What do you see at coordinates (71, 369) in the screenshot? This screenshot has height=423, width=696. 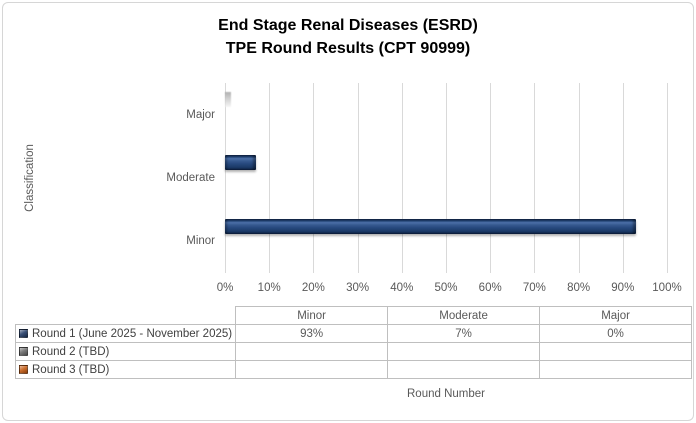 I see `legend-label: Round 3 (TBD)` at bounding box center [71, 369].